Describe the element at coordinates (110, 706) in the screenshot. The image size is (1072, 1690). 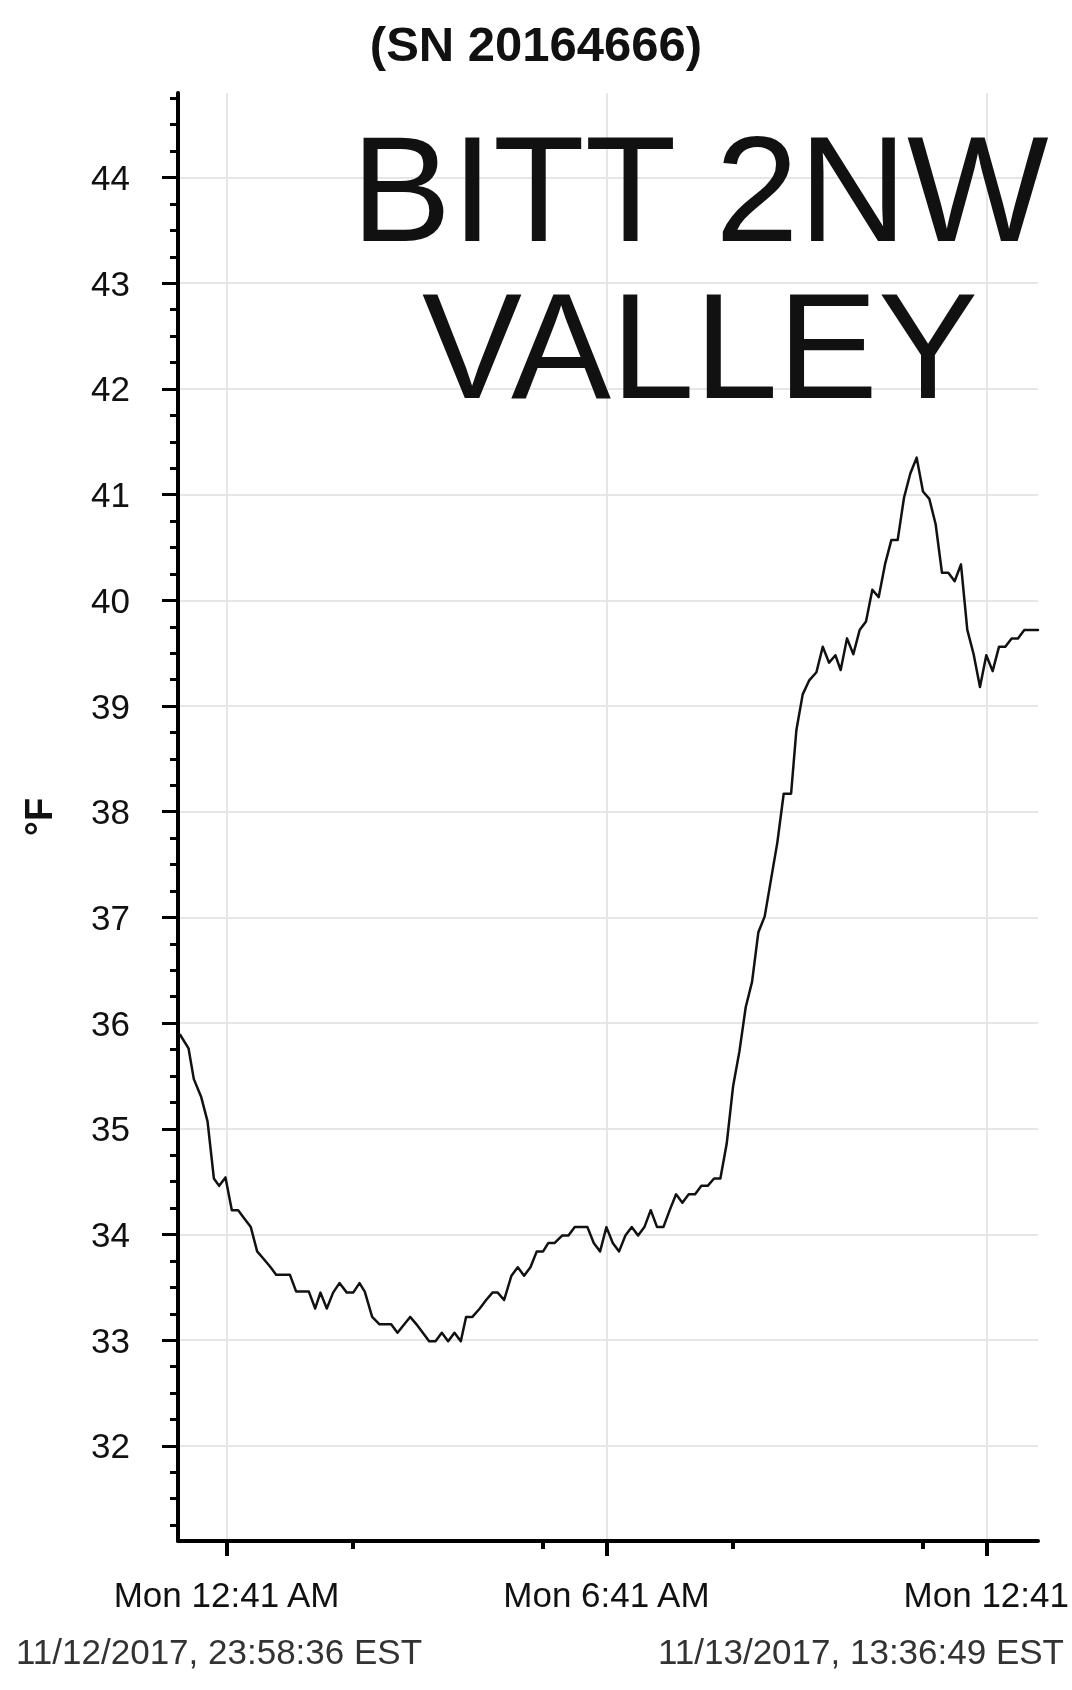
I see `y-tick-label: 39` at that location.